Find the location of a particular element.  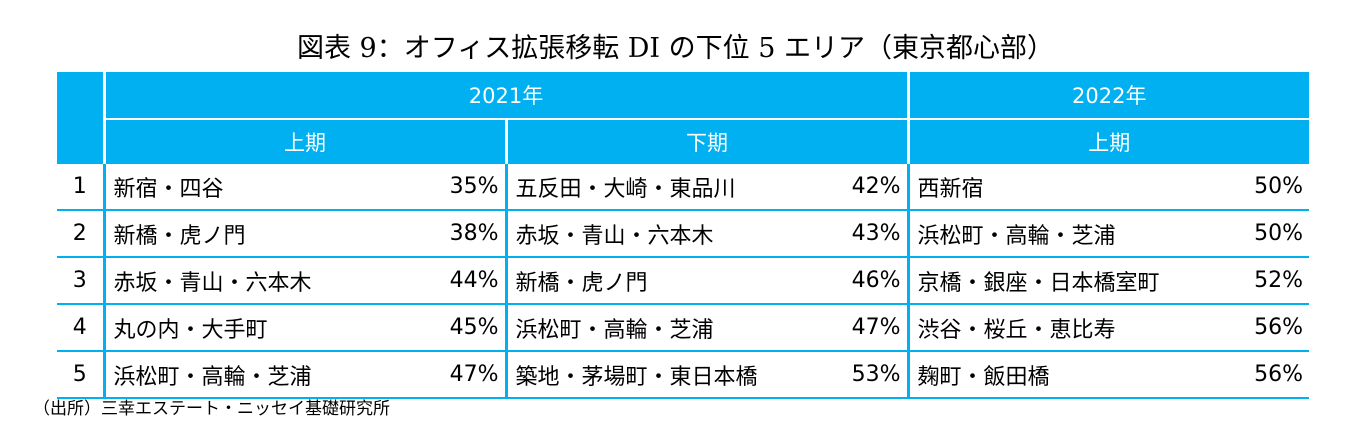

area-name: 西新宿 is located at coordinates (950, 189).